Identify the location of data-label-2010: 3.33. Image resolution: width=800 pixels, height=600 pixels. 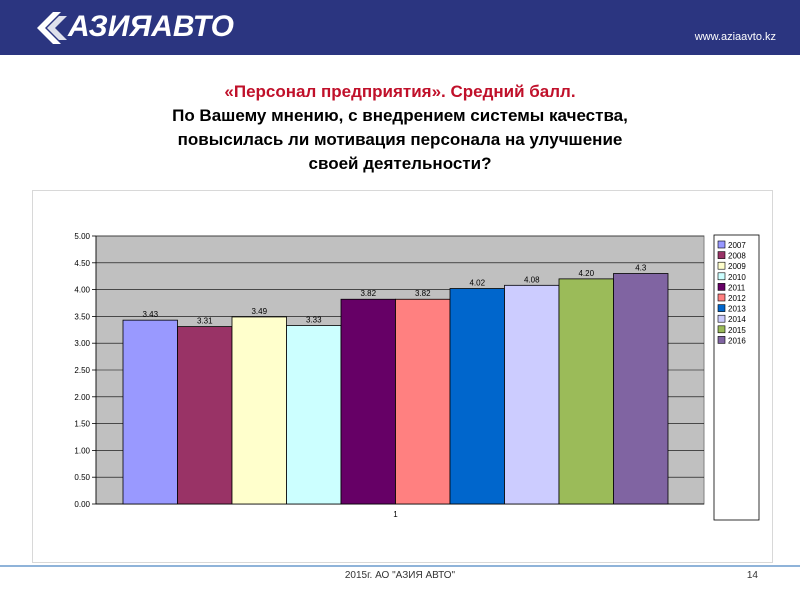
(314, 320).